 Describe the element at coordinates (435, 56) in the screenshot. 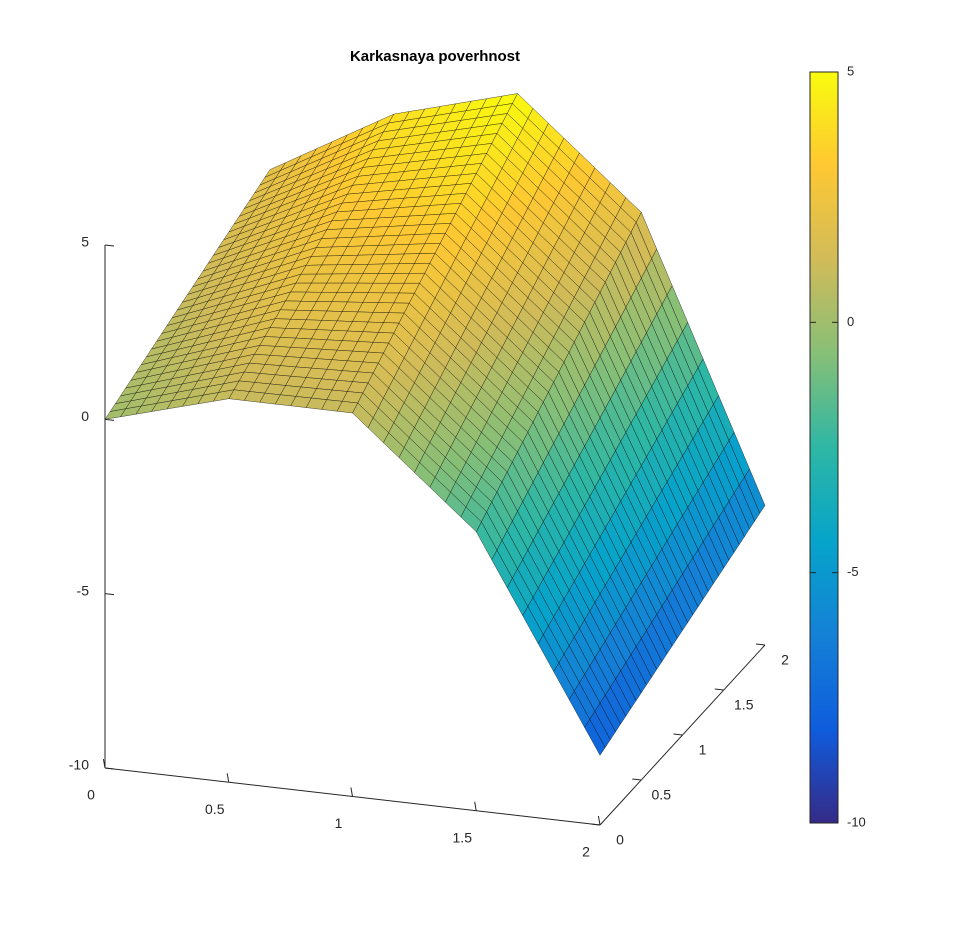

I see `chart-title: Karkasnaya poverhnost` at that location.